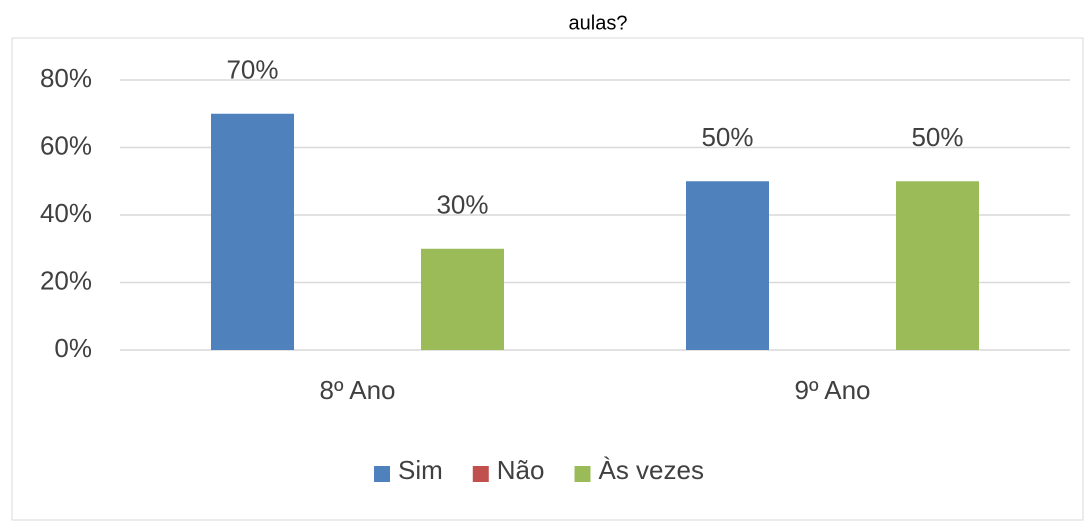 Image resolution: width=1084 pixels, height=521 pixels. Describe the element at coordinates (66, 280) in the screenshot. I see `y-tick-label: 20%` at that location.